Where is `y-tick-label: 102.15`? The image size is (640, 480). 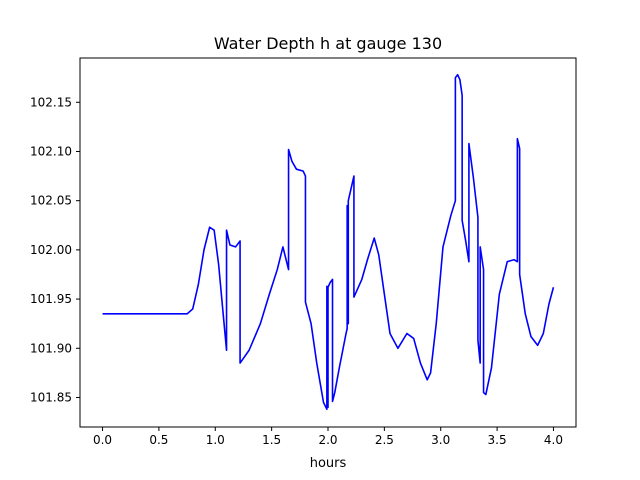 y-tick-label: 102.15 is located at coordinates (51, 102).